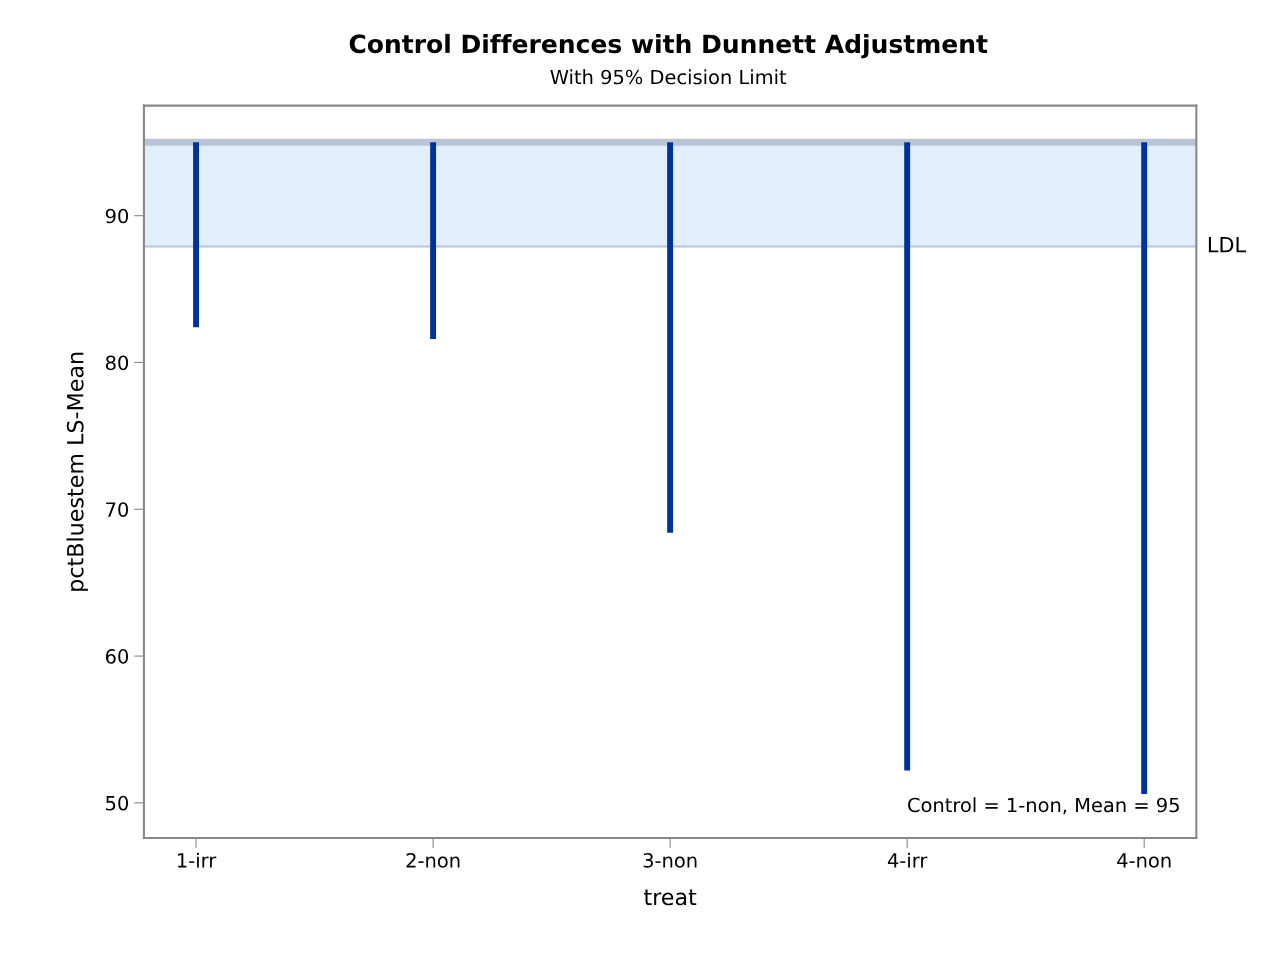 The height and width of the screenshot is (960, 1285). Describe the element at coordinates (668, 46) in the screenshot. I see `chart-title: Control Differences with Dunnett Adjustment` at that location.